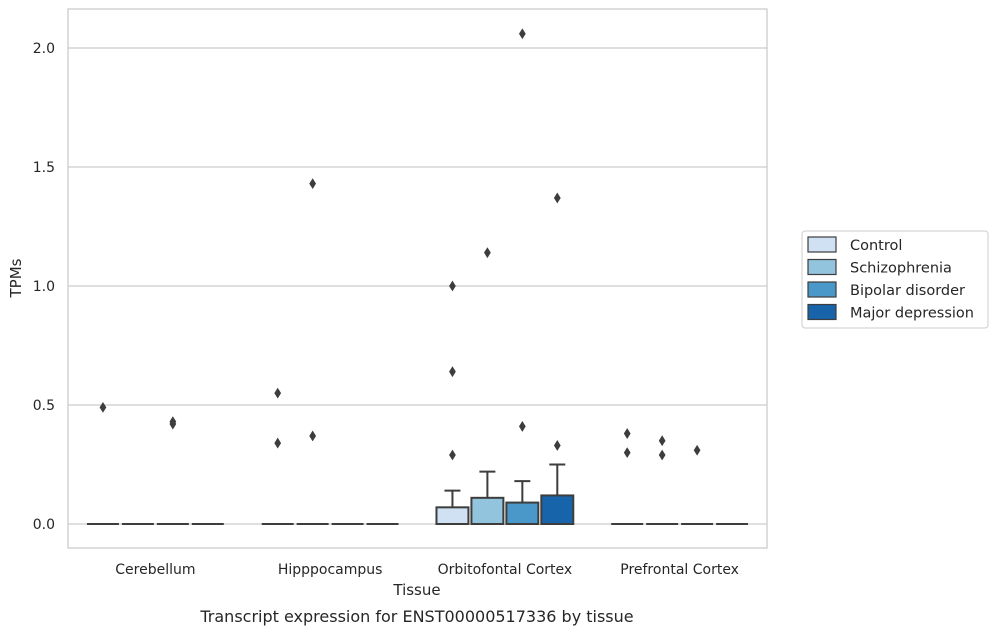  I want to click on x-tick-label: Orbitofontal Cortex, so click(505, 570).